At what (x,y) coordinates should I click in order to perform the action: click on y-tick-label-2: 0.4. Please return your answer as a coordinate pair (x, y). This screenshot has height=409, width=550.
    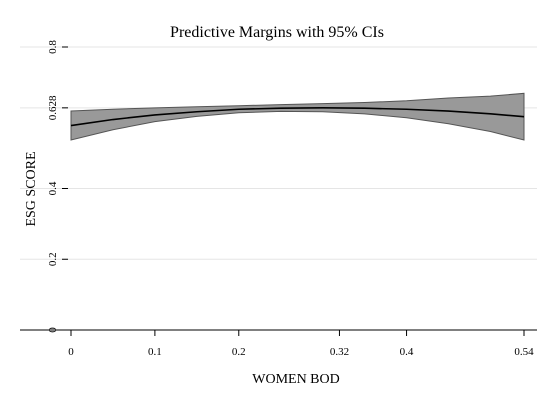
    Looking at the image, I should click on (53, 188).